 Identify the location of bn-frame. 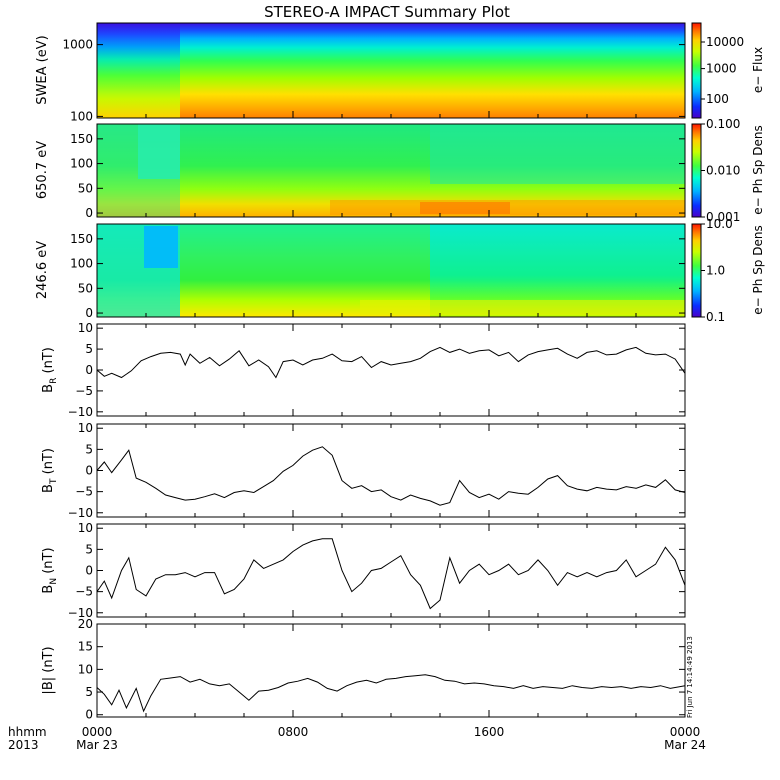
(391, 570).